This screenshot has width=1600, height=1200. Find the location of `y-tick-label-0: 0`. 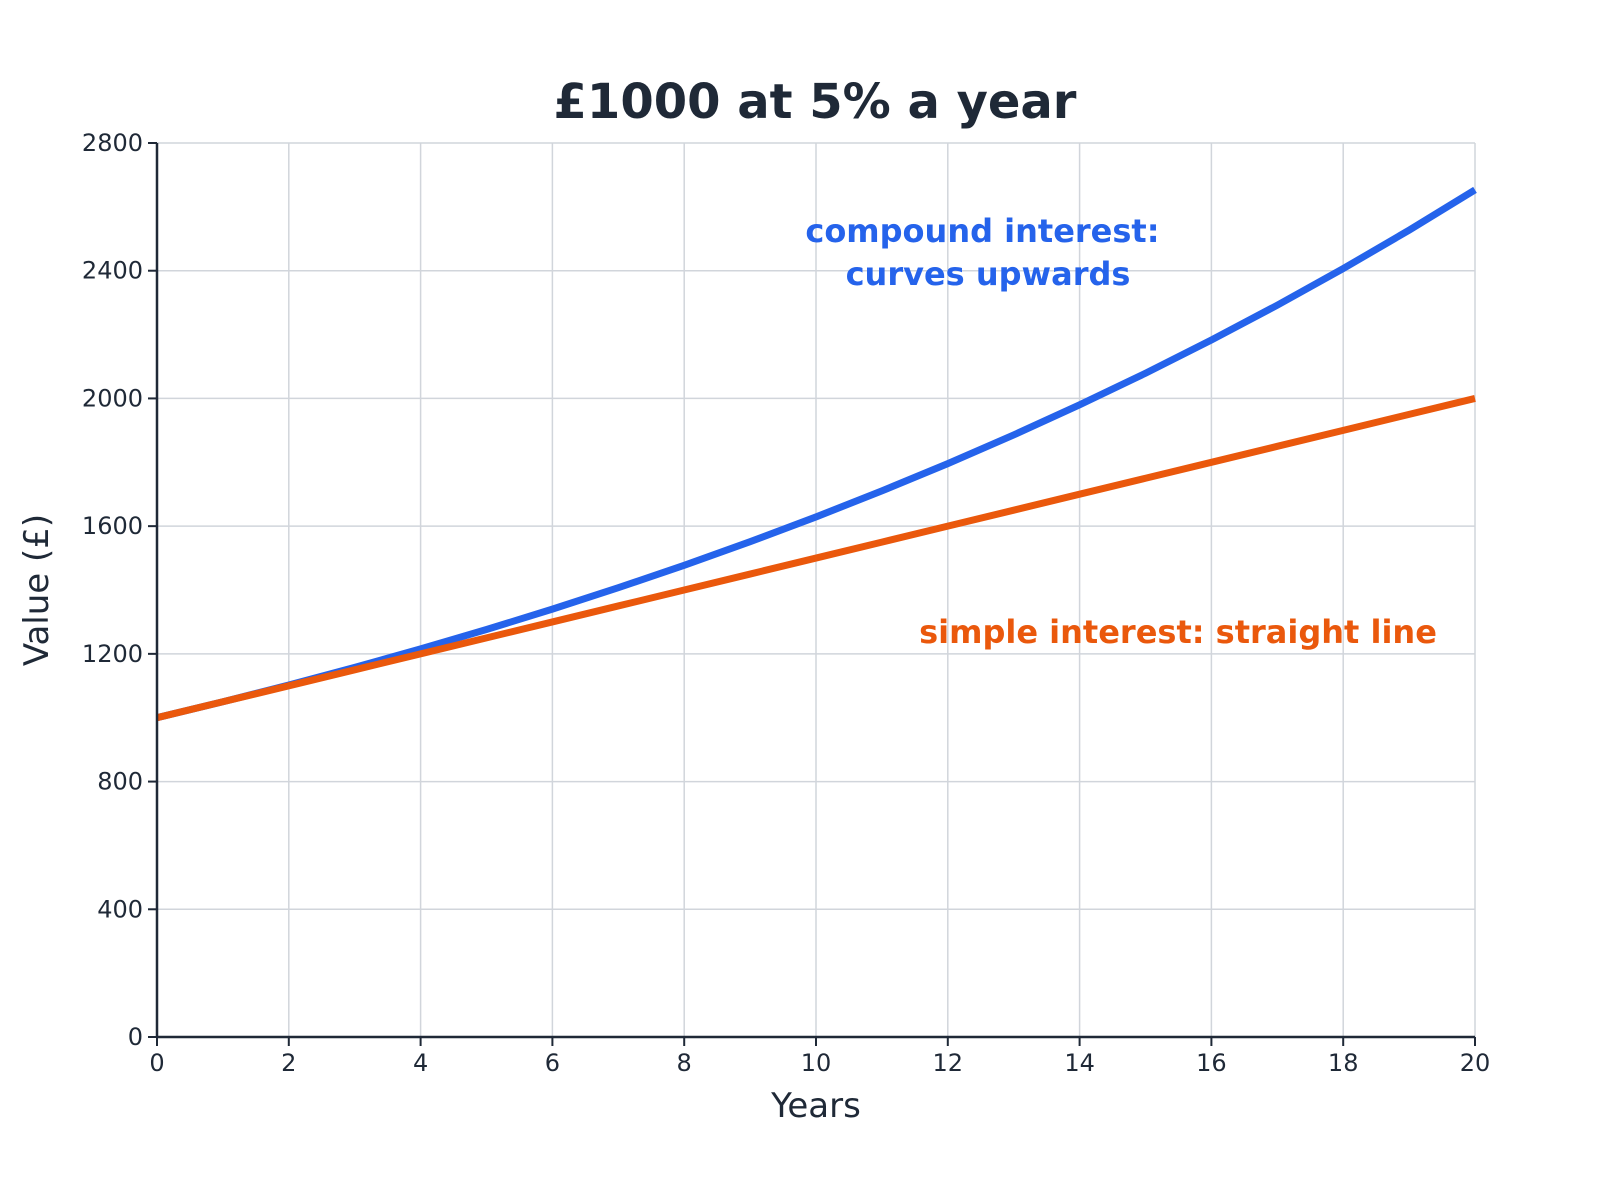

y-tick-label-0: 0 is located at coordinates (135, 1037).